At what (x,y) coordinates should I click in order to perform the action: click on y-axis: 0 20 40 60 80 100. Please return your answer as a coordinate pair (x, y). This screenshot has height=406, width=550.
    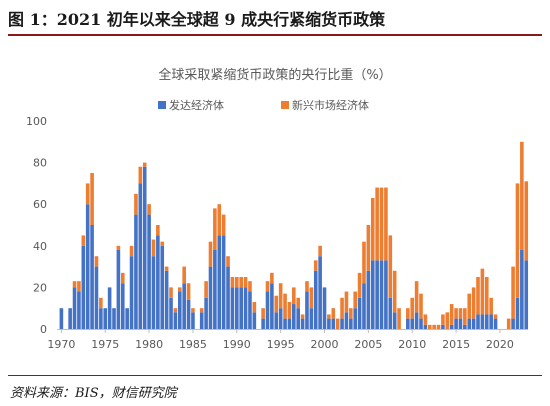
    Looking at the image, I should click on (36, 225).